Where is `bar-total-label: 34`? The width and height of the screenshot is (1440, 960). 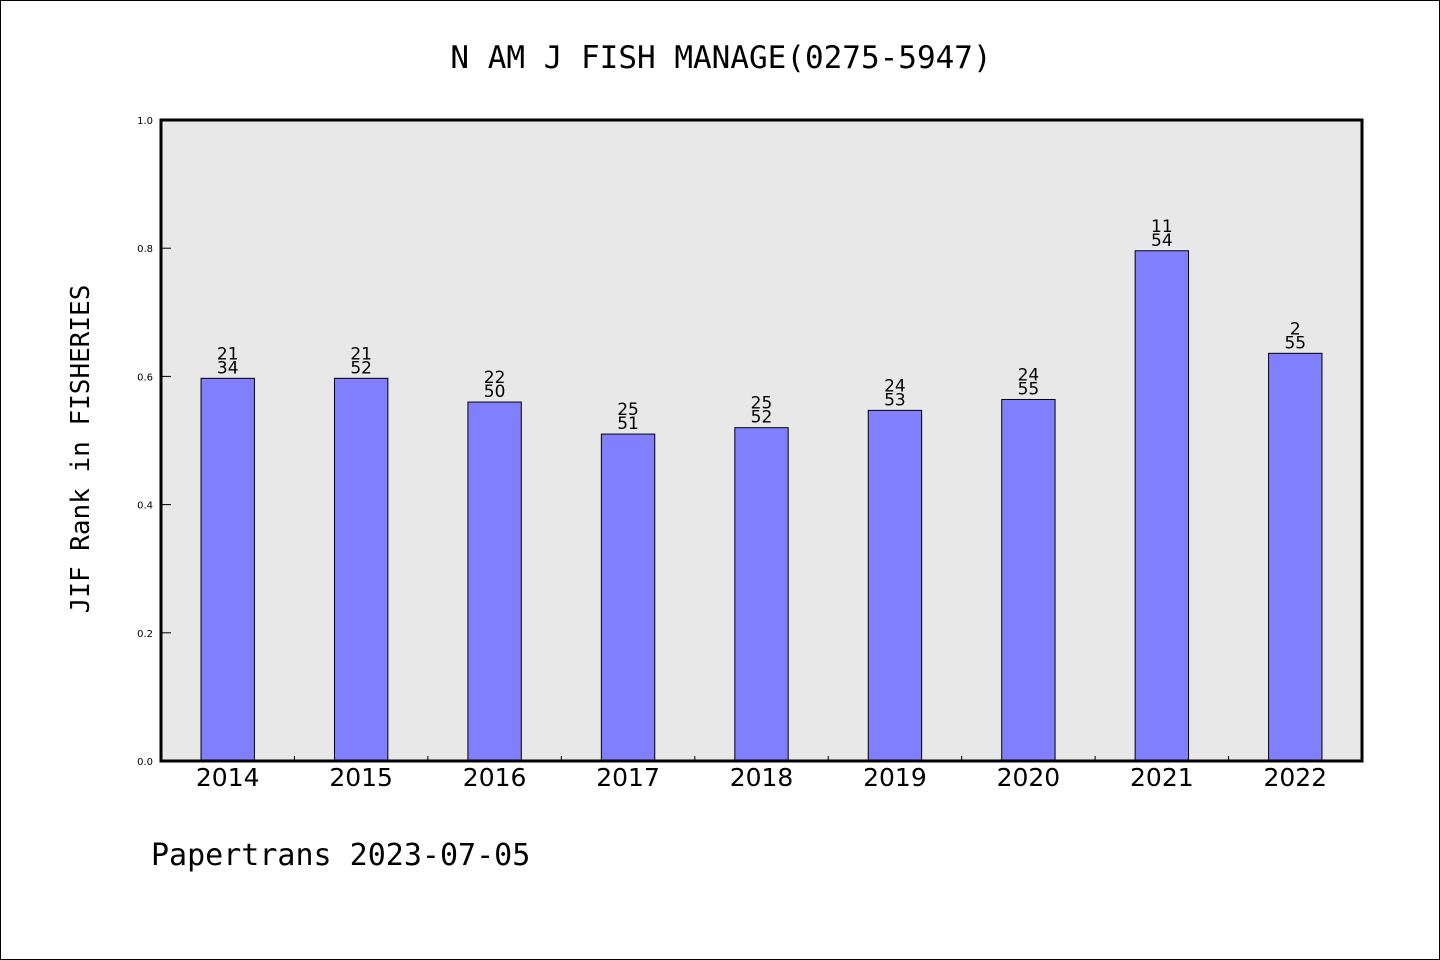
bar-total-label: 34 is located at coordinates (228, 368).